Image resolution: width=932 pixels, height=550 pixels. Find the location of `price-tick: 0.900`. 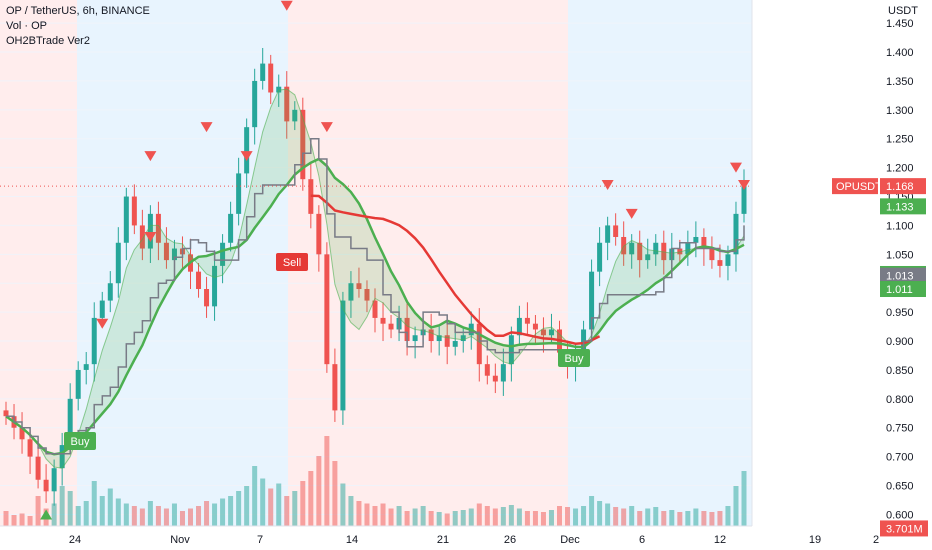

price-tick: 0.900 is located at coordinates (900, 342).